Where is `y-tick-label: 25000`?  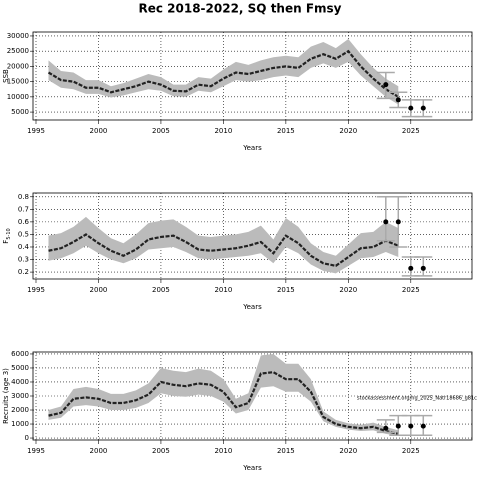
y-tick-label: 25000 is located at coordinates (18, 51).